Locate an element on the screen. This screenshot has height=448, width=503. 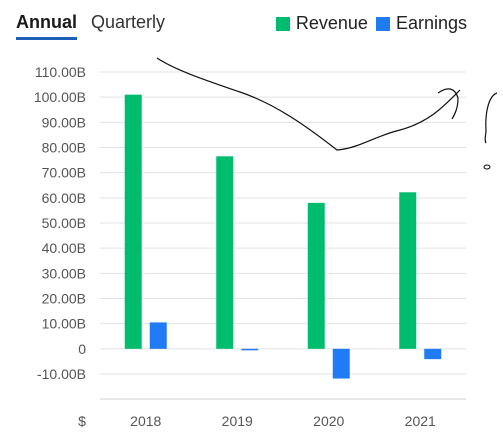
revenue-swatch is located at coordinates (282, 23).